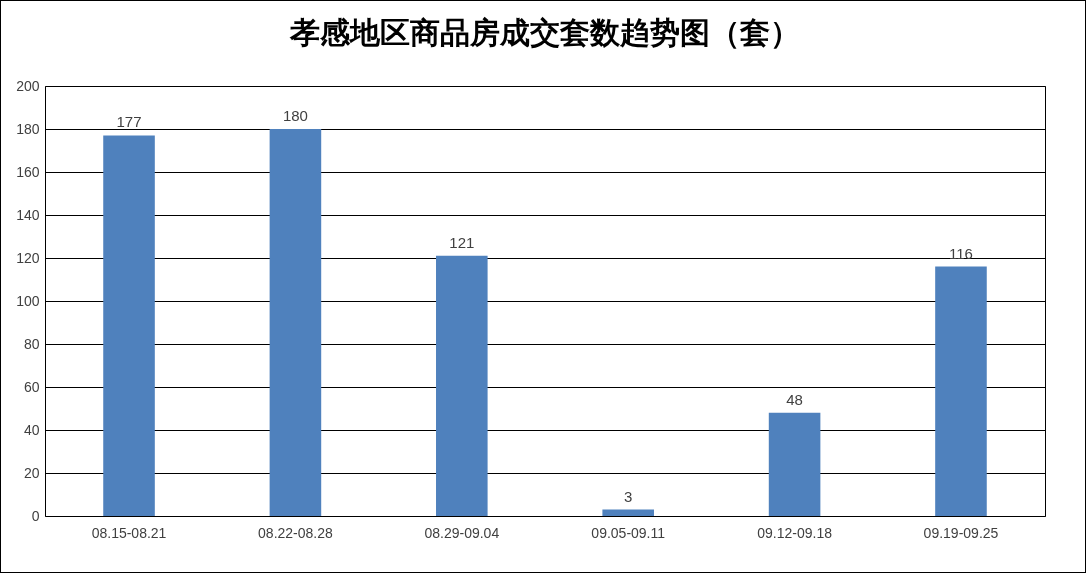 This screenshot has width=1088, height=575. What do you see at coordinates (795, 532) in the screenshot?
I see `x-tick-label: 09.12-09.18` at bounding box center [795, 532].